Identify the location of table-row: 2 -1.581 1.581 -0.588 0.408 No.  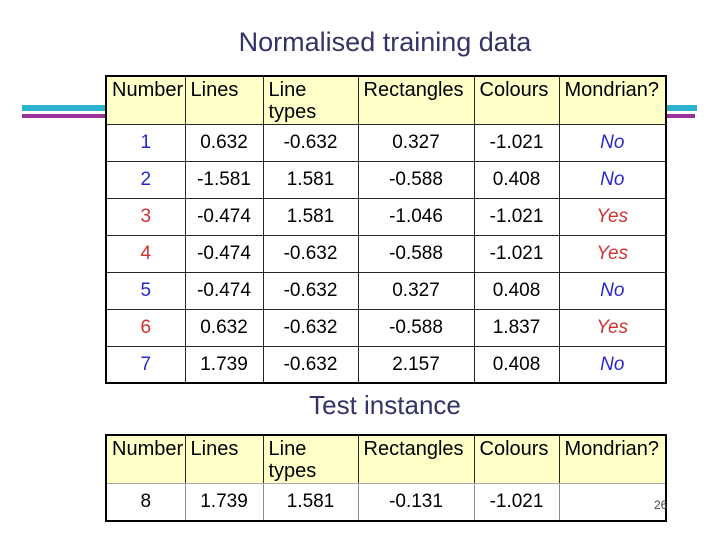
(386, 179).